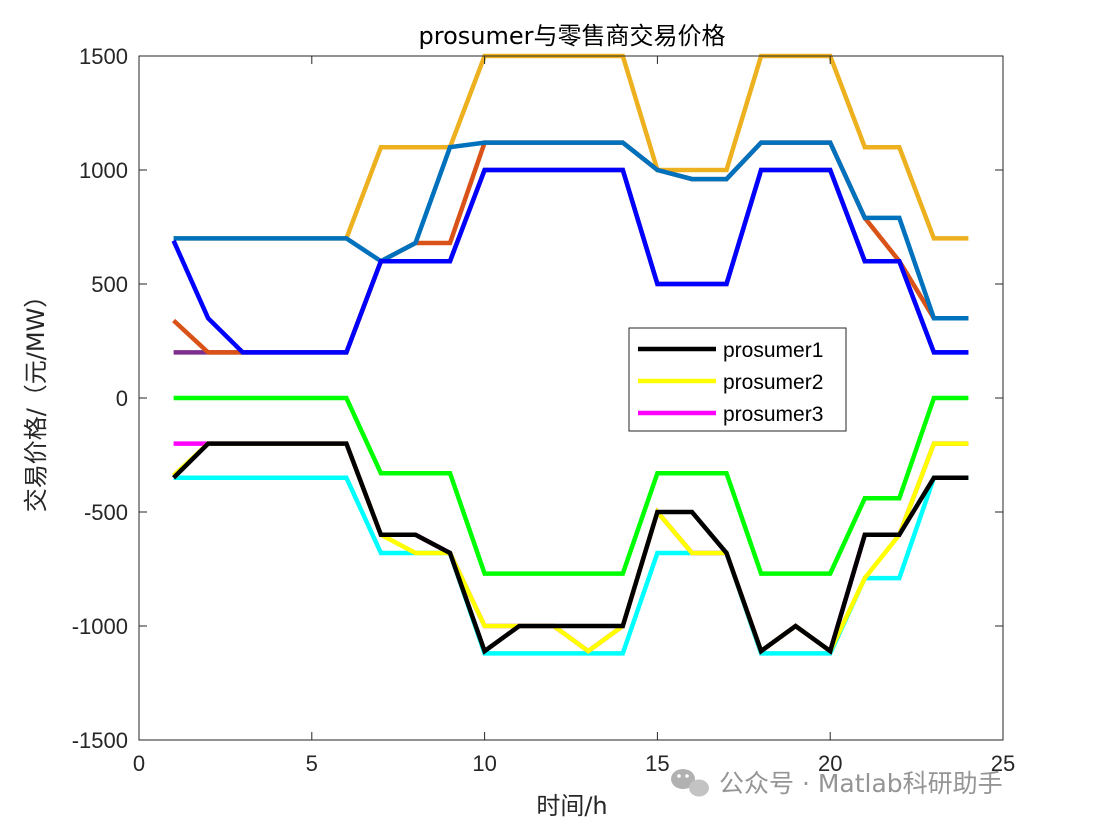 Image resolution: width=1106 pixels, height=827 pixels. Describe the element at coordinates (830, 763) in the screenshot. I see `x-tick-label: 20` at that location.